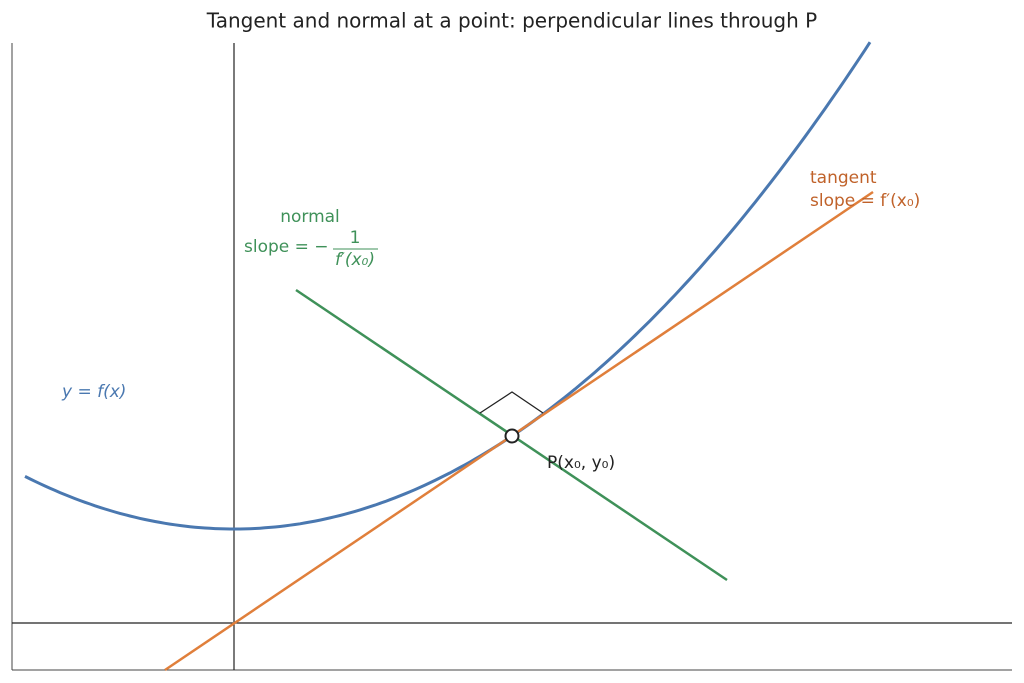 This screenshot has width=1024, height=683. Describe the element at coordinates (355, 260) in the screenshot. I see `normal-slope-denominator: f′(x₀)` at that location.